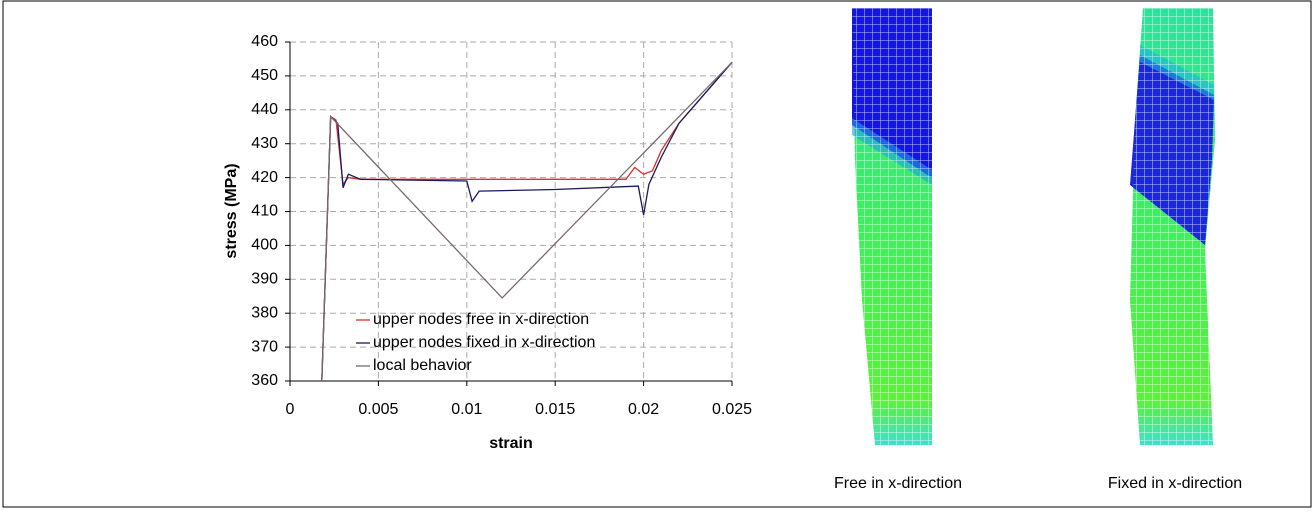 The image size is (1315, 516). I want to click on legend-label: local behavior, so click(422, 365).